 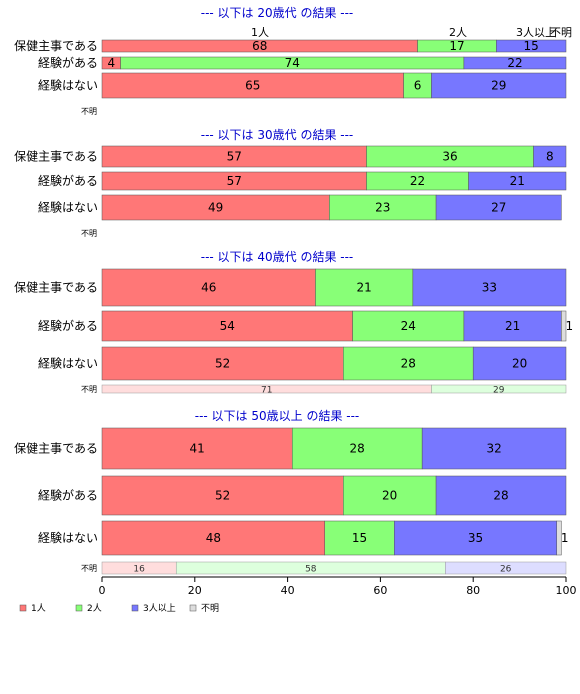 What do you see at coordinates (290, 156) in the screenshot?
I see `bar-row: 保健主事である 57 36 8` at bounding box center [290, 156].